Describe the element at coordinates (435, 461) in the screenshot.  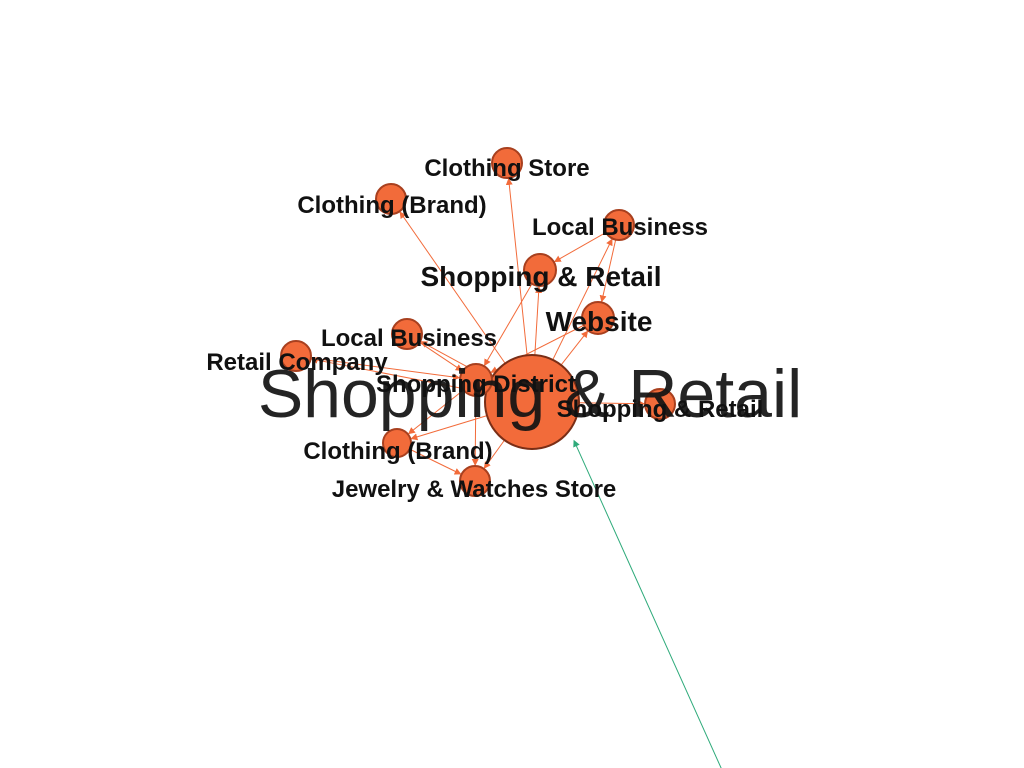
I see `edge-clothing-brand-2-to-jewelry-store` at that location.